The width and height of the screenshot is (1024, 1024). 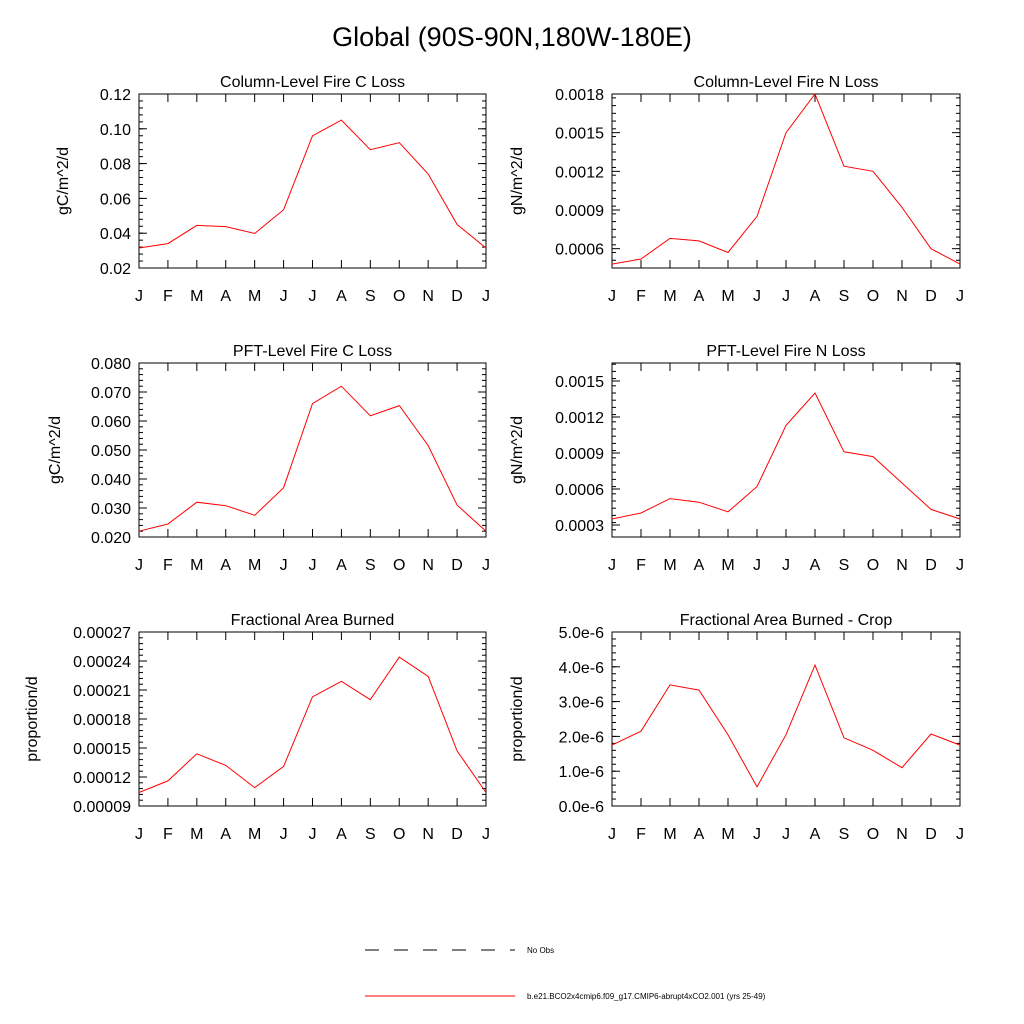 What do you see at coordinates (111, 451) in the screenshot?
I see `y-tick-label: 0.050` at bounding box center [111, 451].